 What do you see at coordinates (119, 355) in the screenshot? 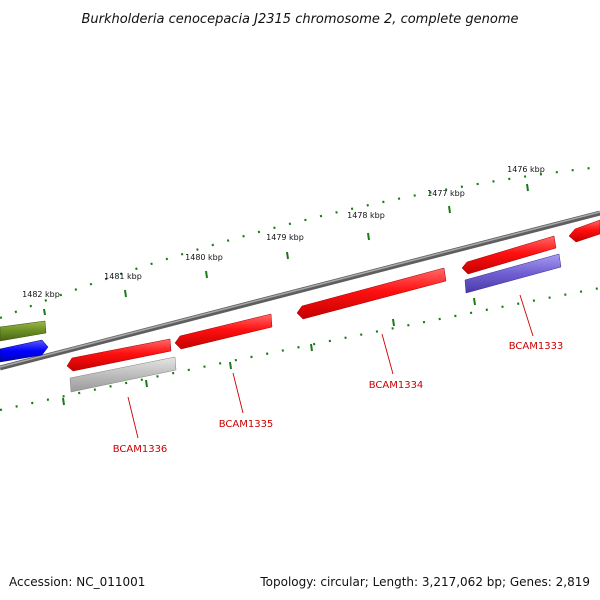
I see `gene-bcam1336` at bounding box center [119, 355].